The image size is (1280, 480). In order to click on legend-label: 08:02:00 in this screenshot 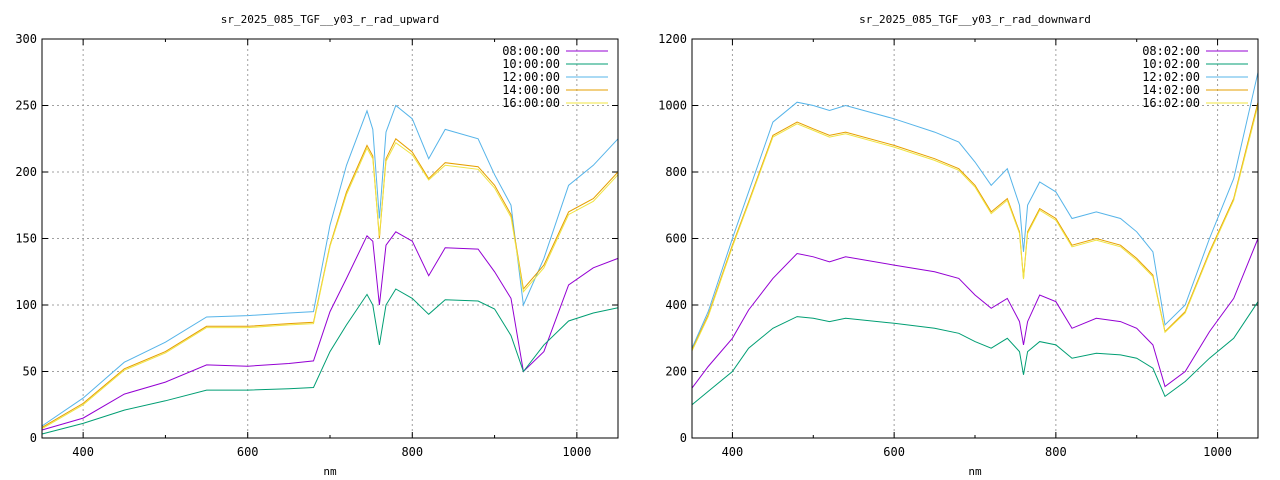, I will do `click(1171, 51)`.